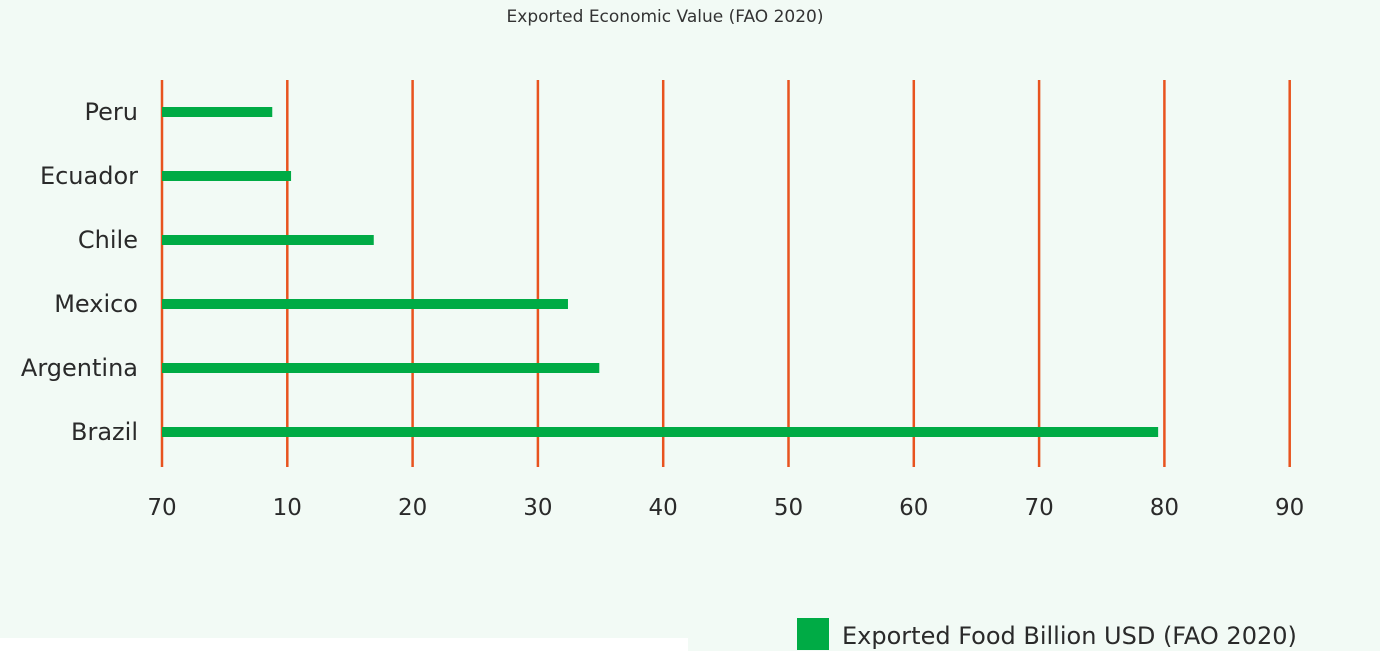  What do you see at coordinates (287, 508) in the screenshot?
I see `x-tick-label: 10` at bounding box center [287, 508].